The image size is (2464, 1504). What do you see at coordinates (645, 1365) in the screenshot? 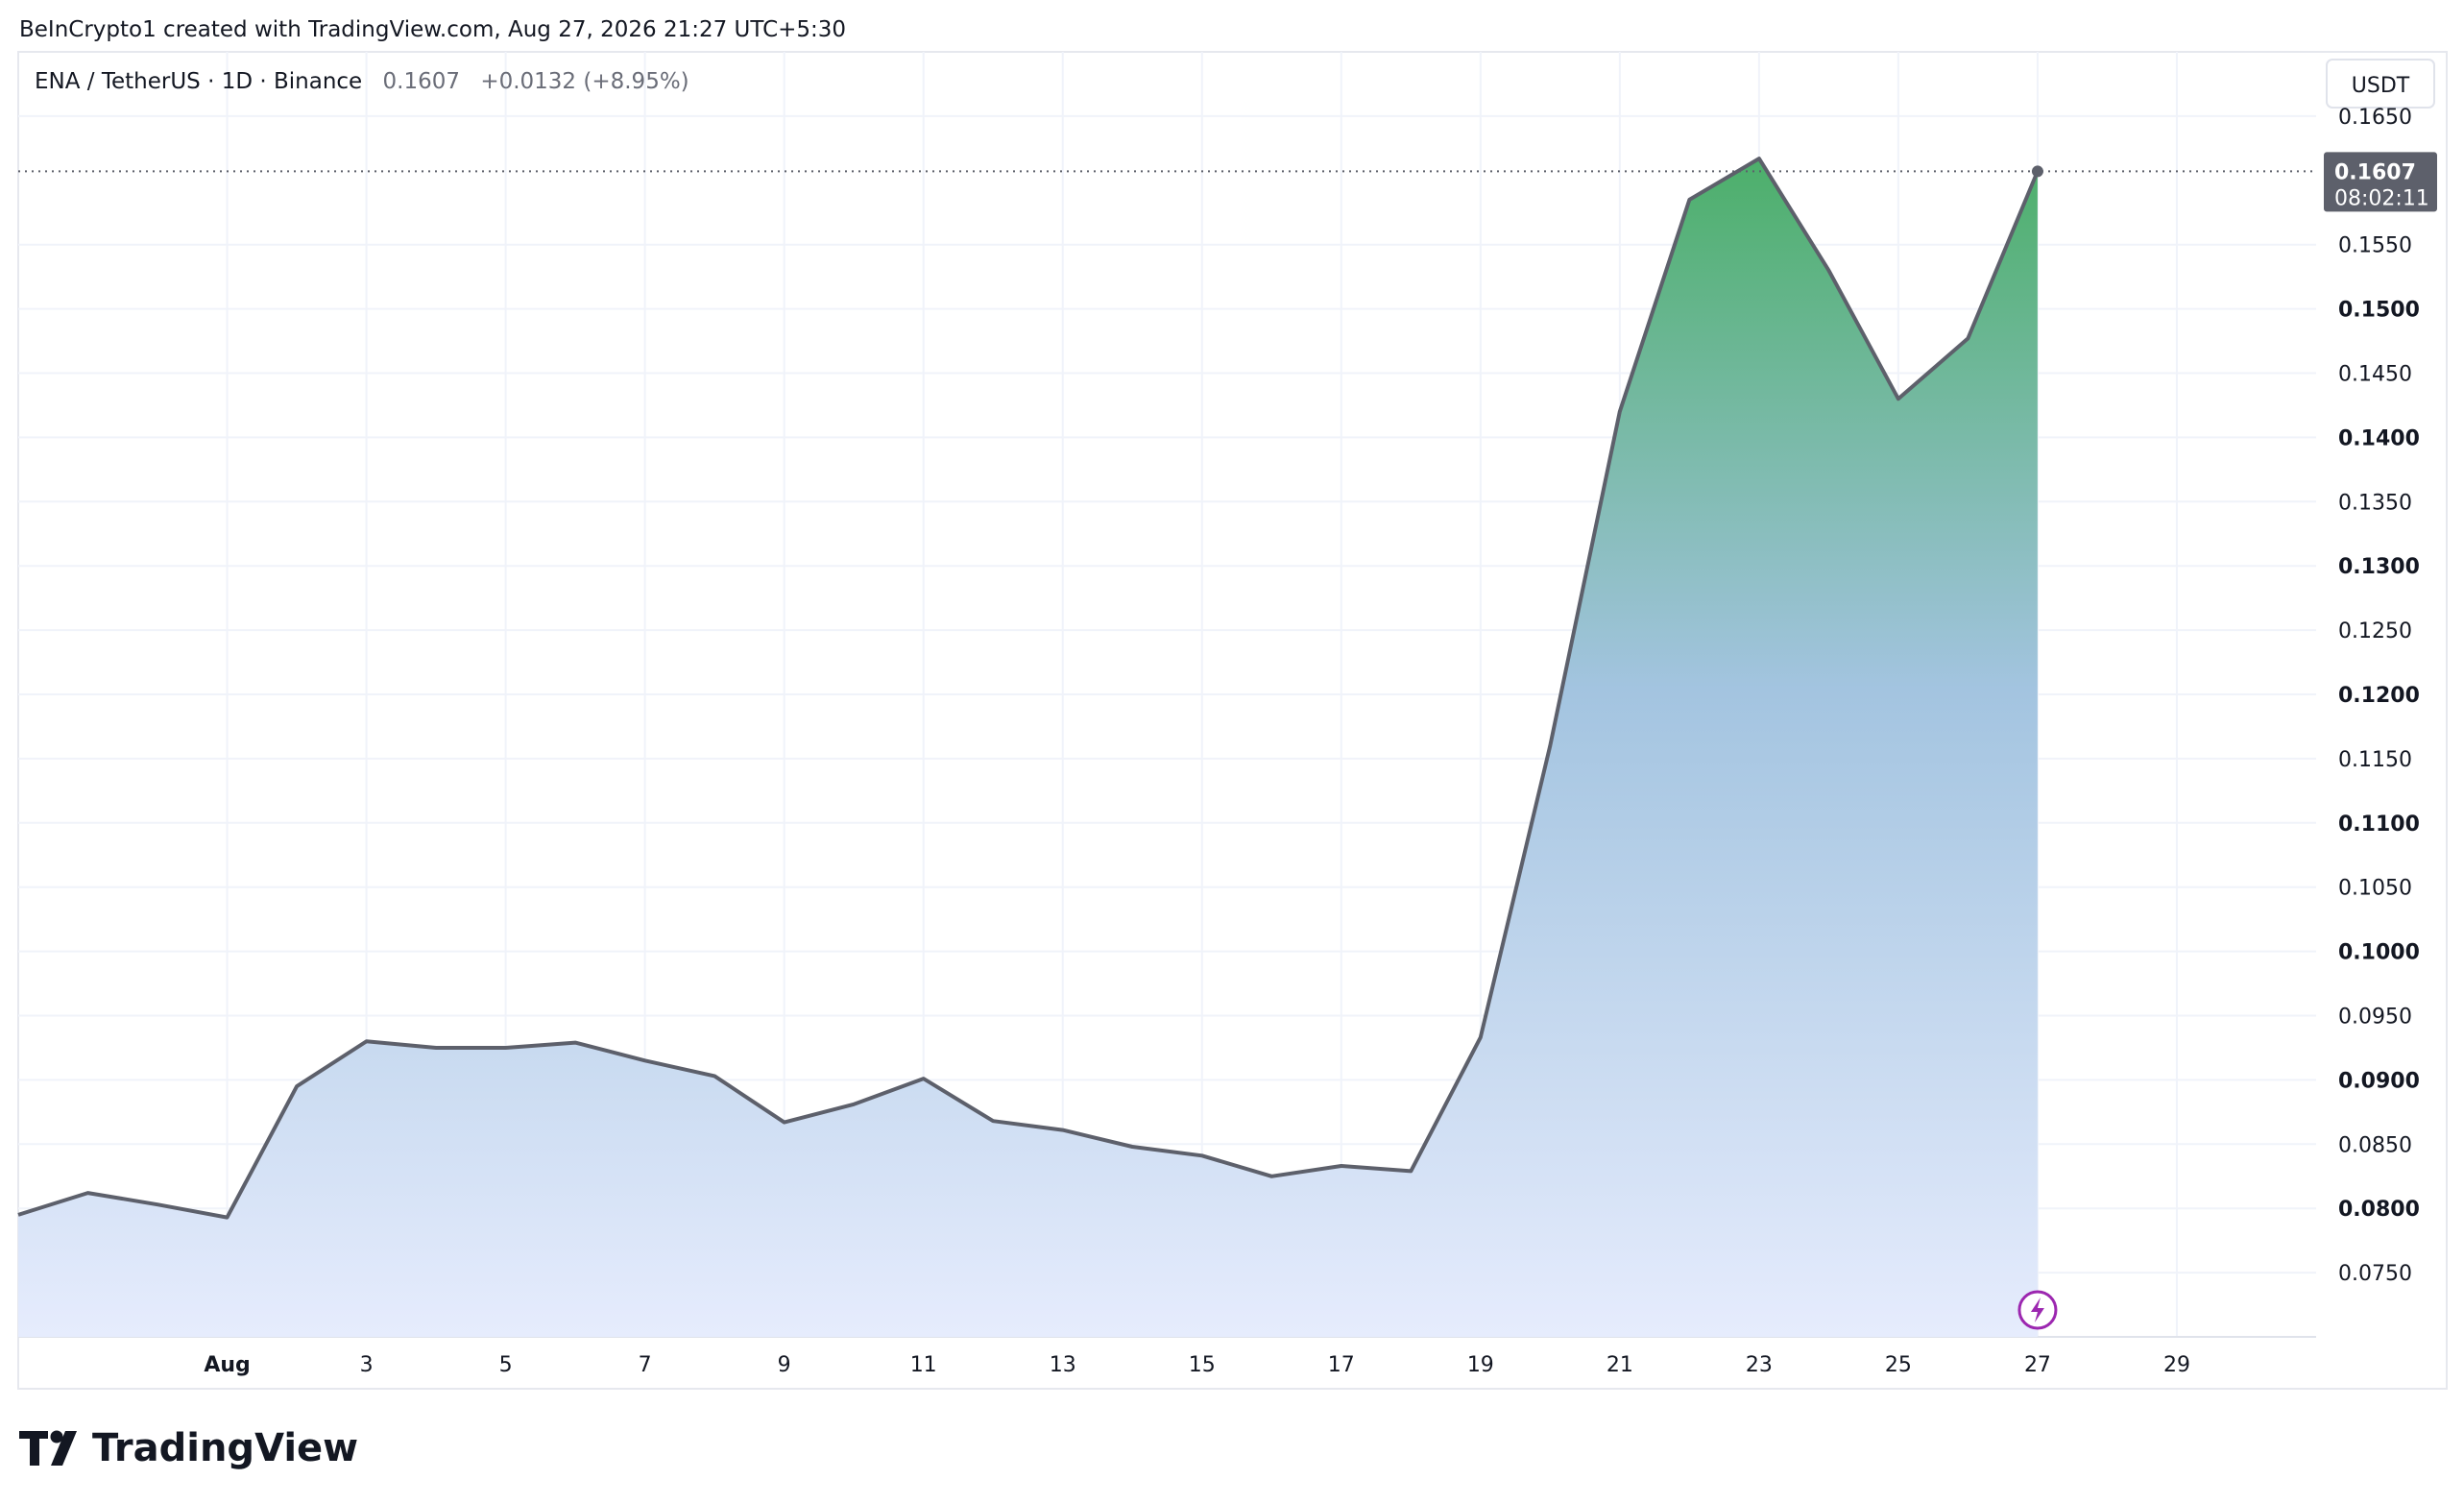
I see `x-tick-label: 7` at bounding box center [645, 1365].